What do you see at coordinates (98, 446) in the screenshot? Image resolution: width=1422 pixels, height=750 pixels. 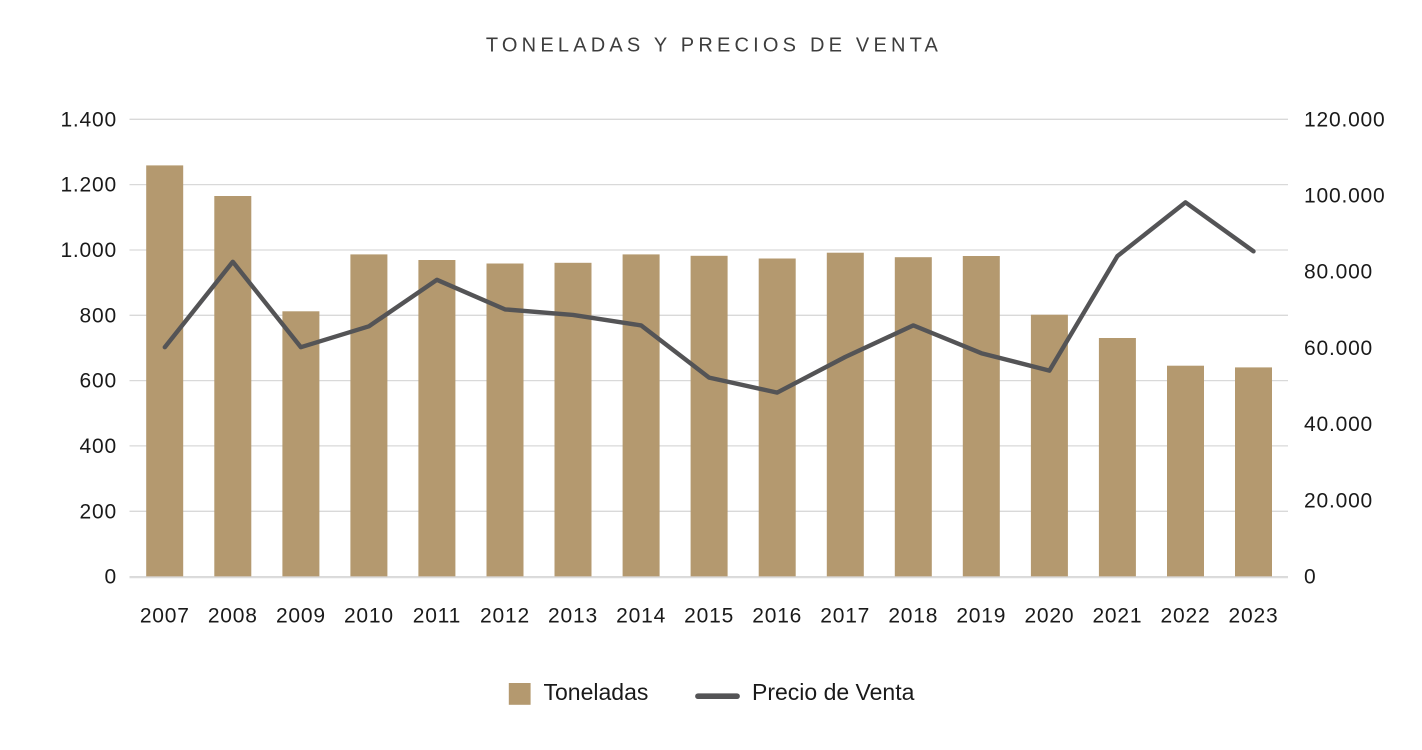 I see `svg-text: 400` at bounding box center [98, 446].